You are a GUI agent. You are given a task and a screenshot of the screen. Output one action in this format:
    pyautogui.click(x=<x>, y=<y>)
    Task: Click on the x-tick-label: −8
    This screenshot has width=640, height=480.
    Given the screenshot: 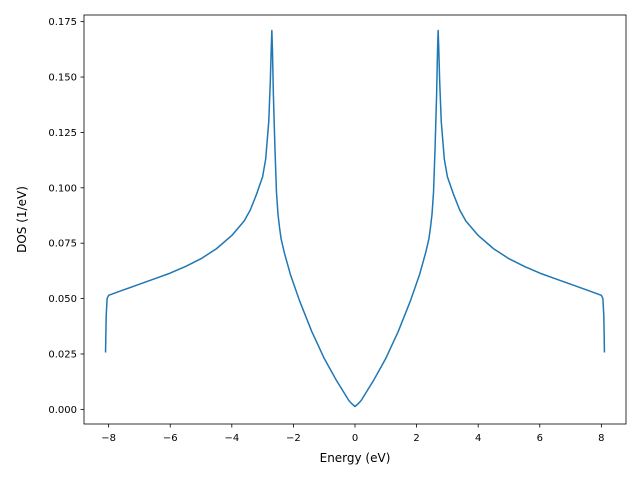 What is the action you would take?
    pyautogui.click(x=108, y=438)
    